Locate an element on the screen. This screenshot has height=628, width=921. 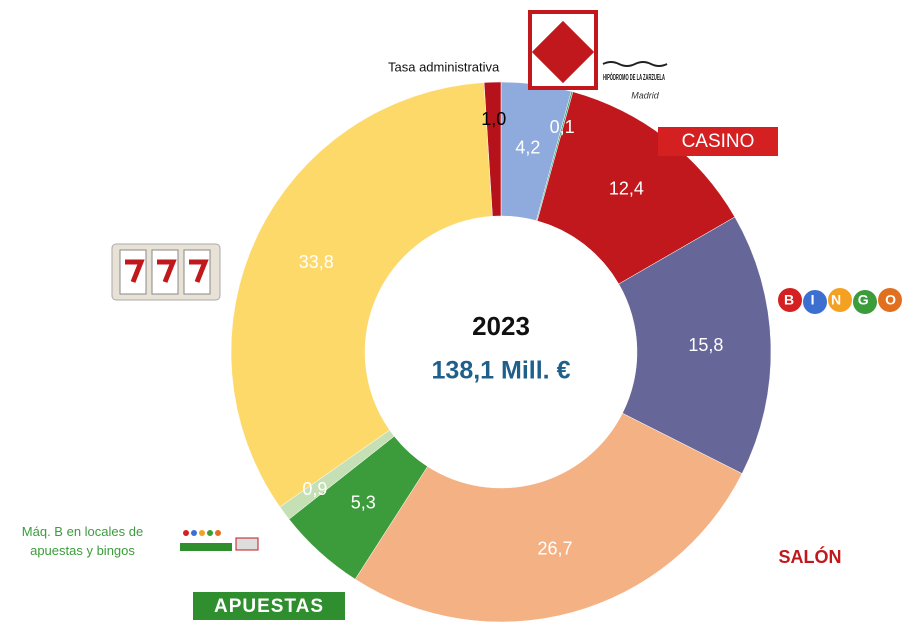
logo-1x2 is located at coordinates (563, 50).